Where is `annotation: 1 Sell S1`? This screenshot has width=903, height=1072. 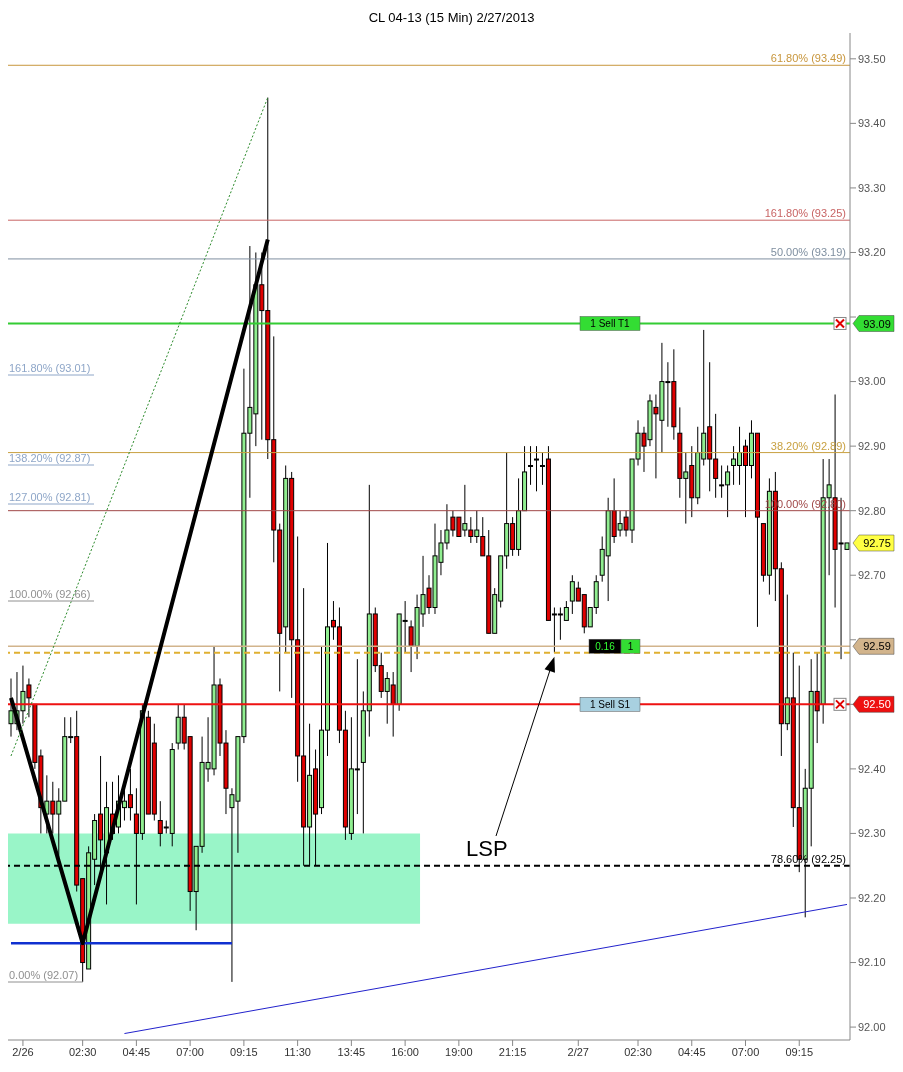
annotation: 1 Sell S1 is located at coordinates (610, 705).